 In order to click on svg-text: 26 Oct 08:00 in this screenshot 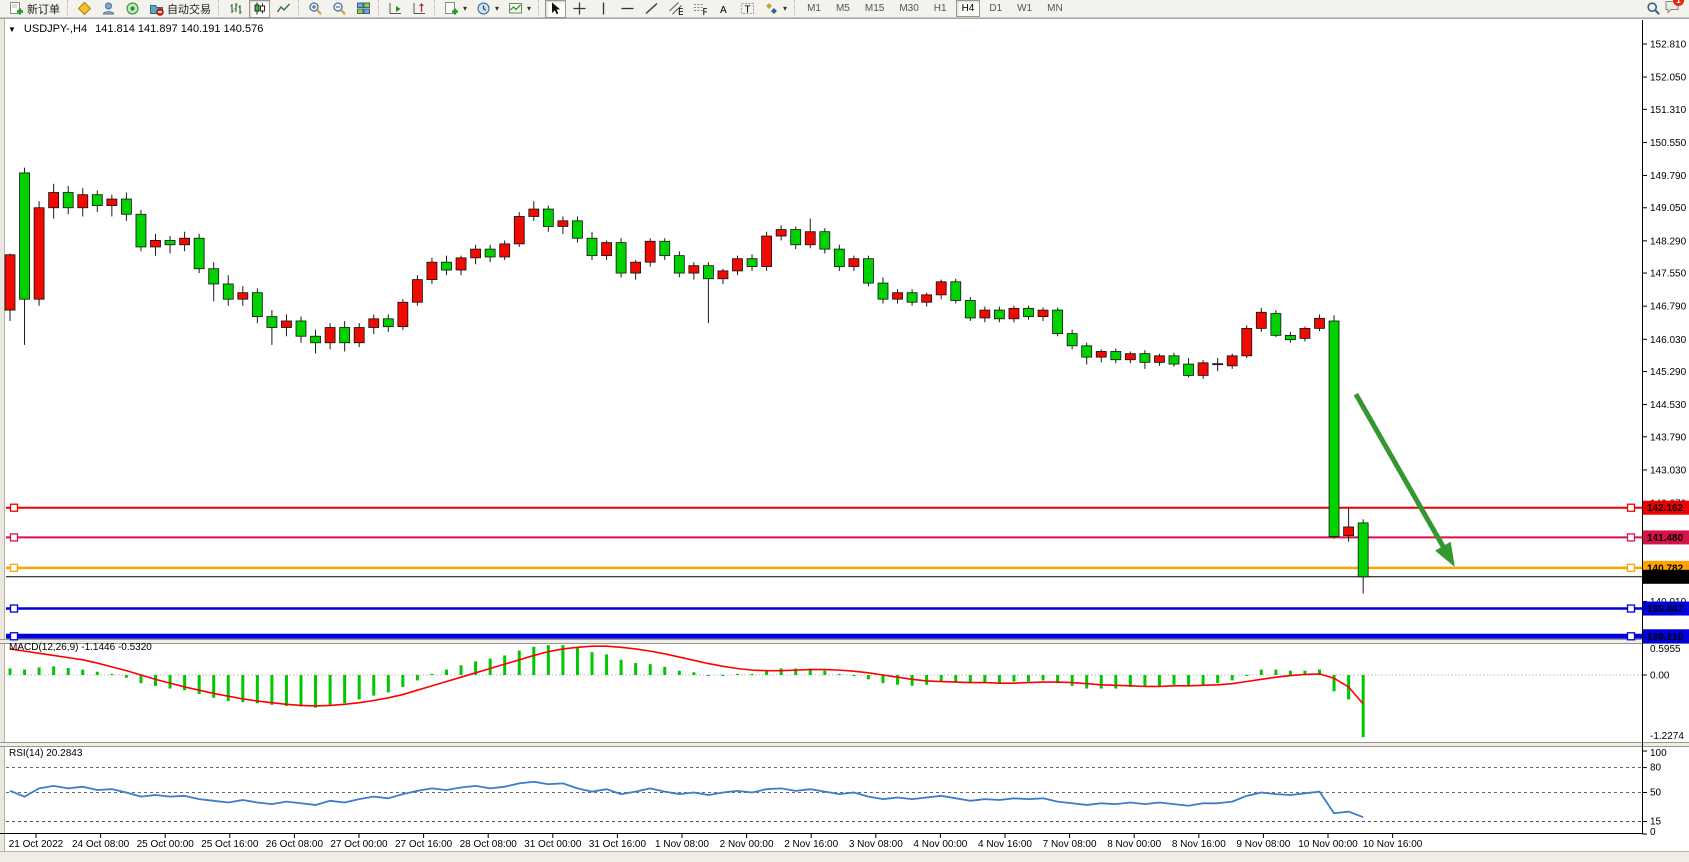, I will do `click(295, 844)`.